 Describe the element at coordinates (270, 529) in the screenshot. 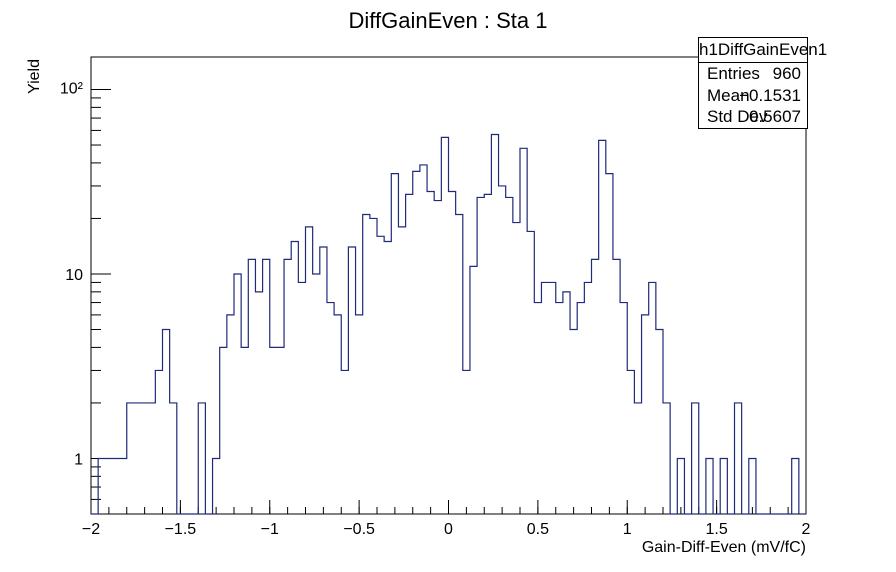

I see `x-tick-label: −1` at that location.